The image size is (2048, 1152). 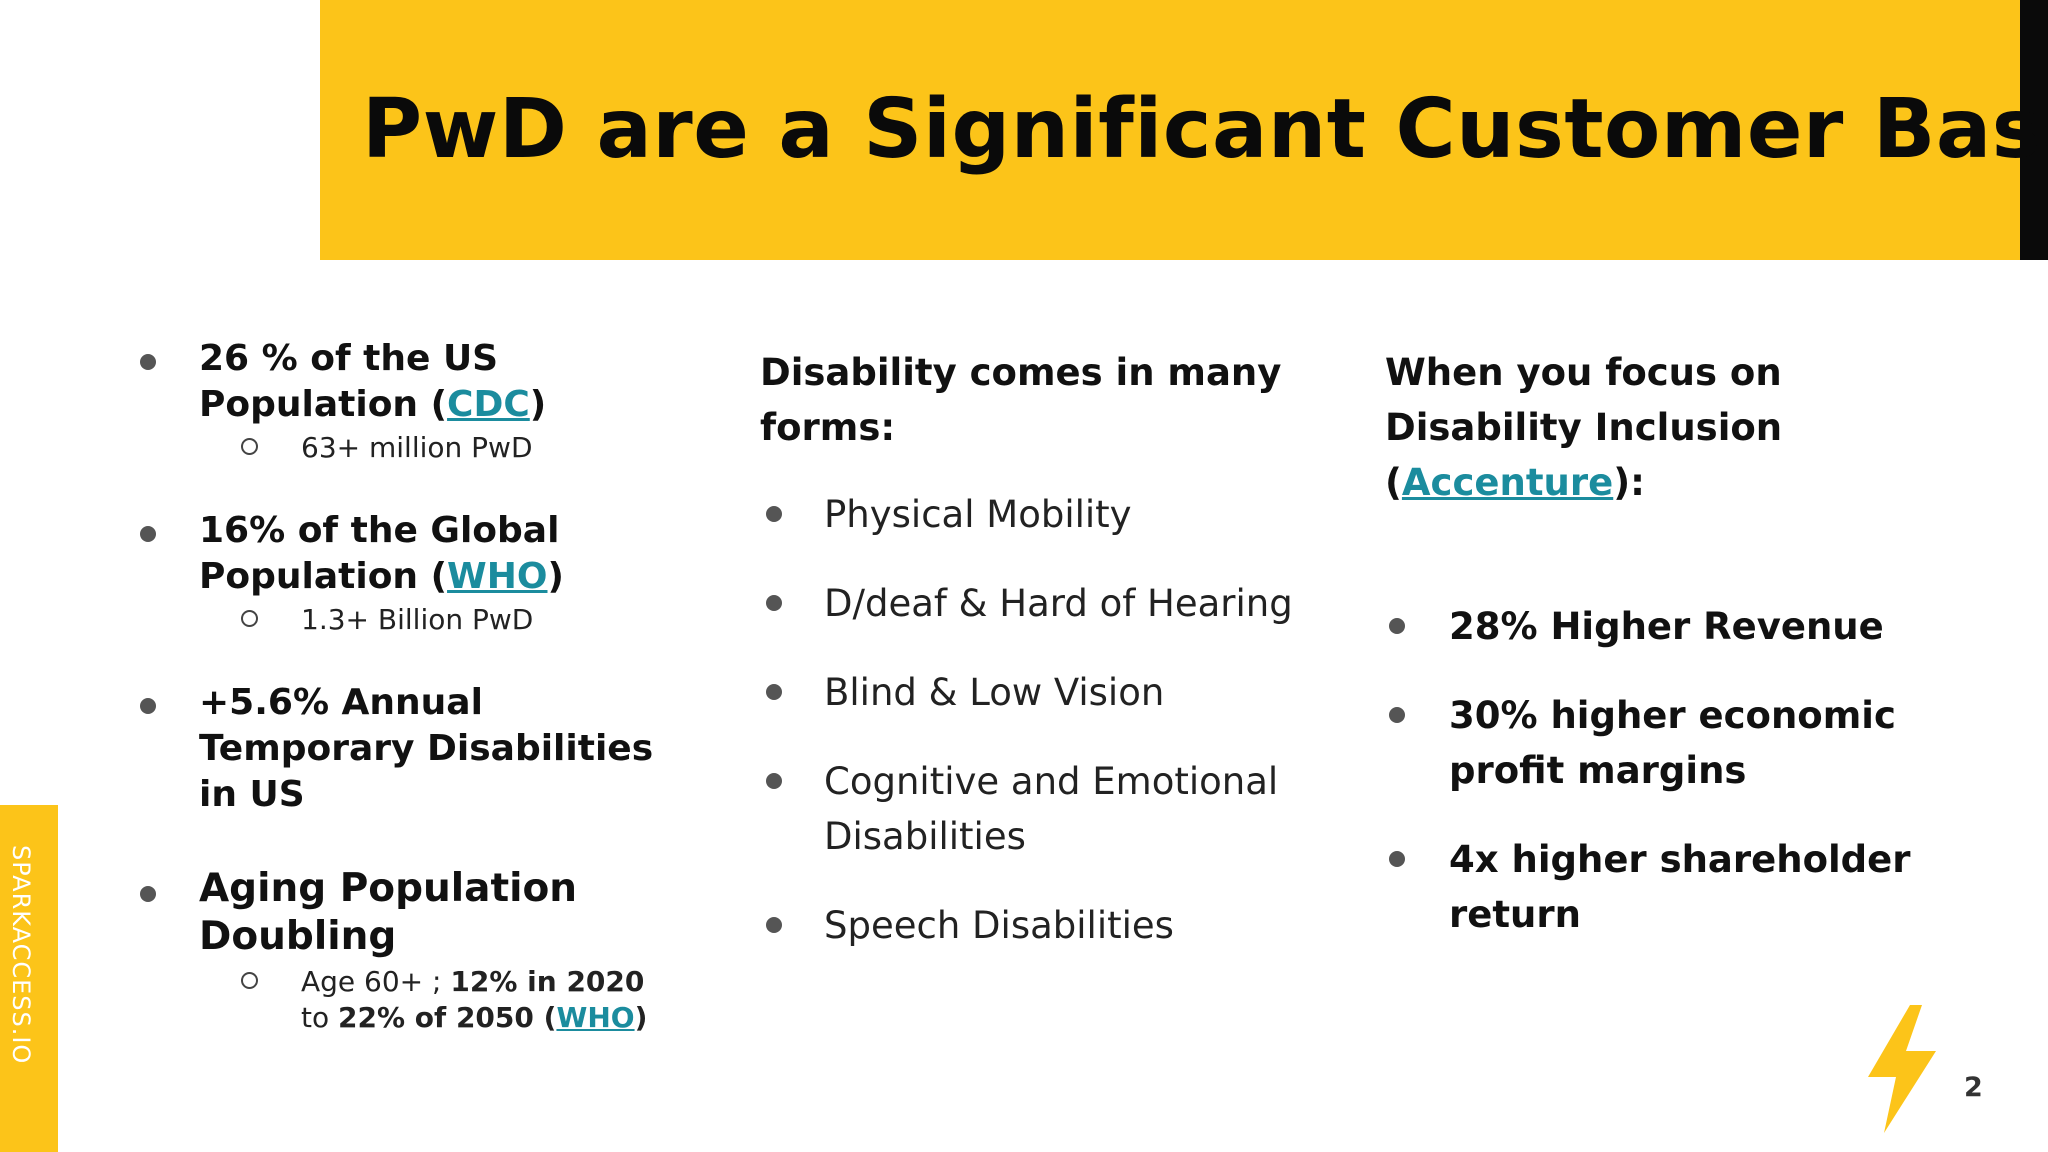 What do you see at coordinates (341, 702) in the screenshot?
I see `stat-temp-line1: +5.6% Annual` at bounding box center [341, 702].